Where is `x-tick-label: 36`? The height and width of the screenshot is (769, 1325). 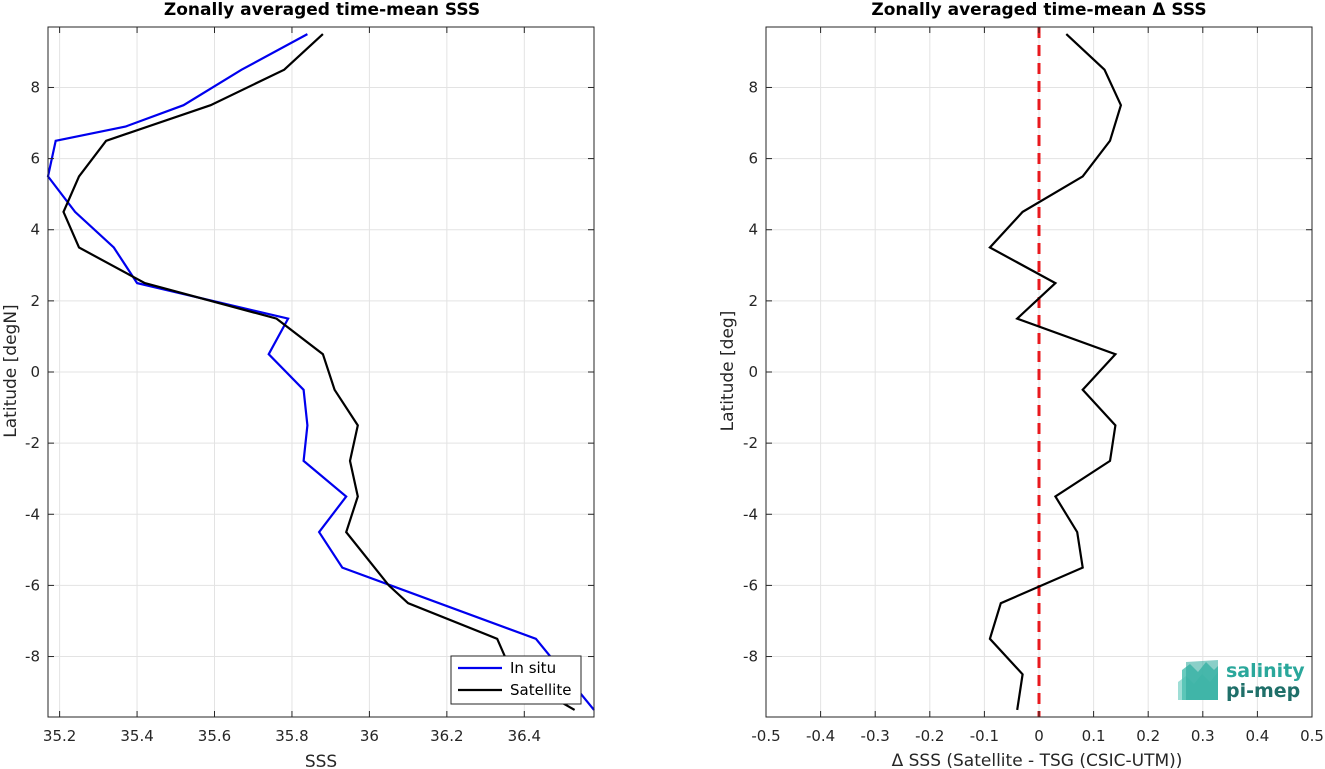
x-tick-label: 36 is located at coordinates (369, 736).